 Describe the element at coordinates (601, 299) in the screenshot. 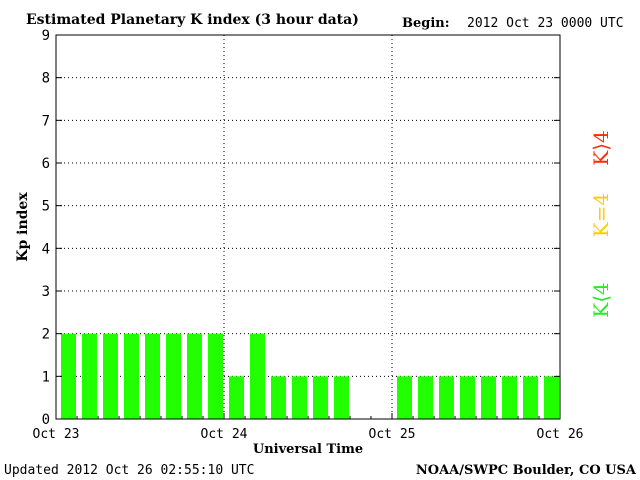

I see `legend-low: K⟨4` at that location.